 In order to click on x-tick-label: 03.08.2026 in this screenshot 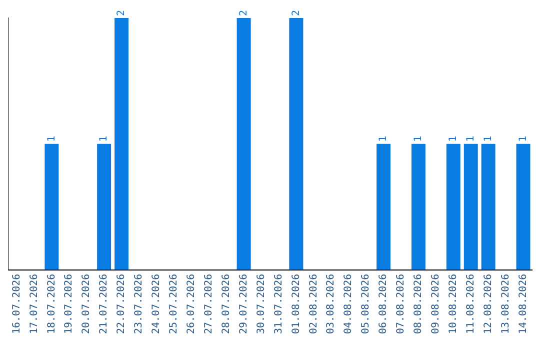, I will do `click(331, 304)`.